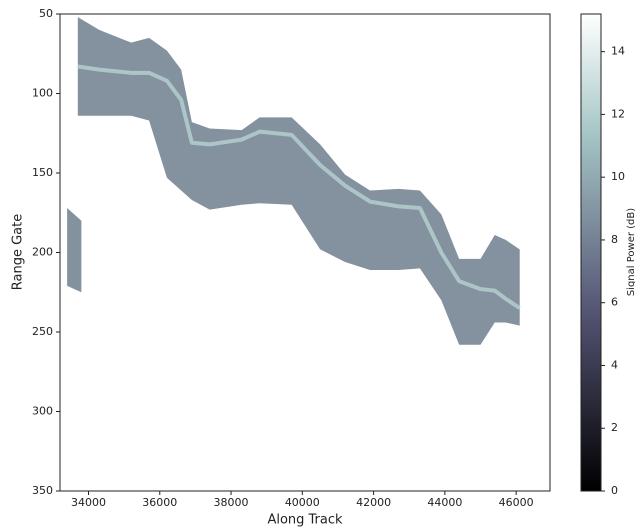 The width and height of the screenshot is (635, 529). What do you see at coordinates (630, 252) in the screenshot?
I see `colorbar-label: Signal Power (dB)` at bounding box center [630, 252].